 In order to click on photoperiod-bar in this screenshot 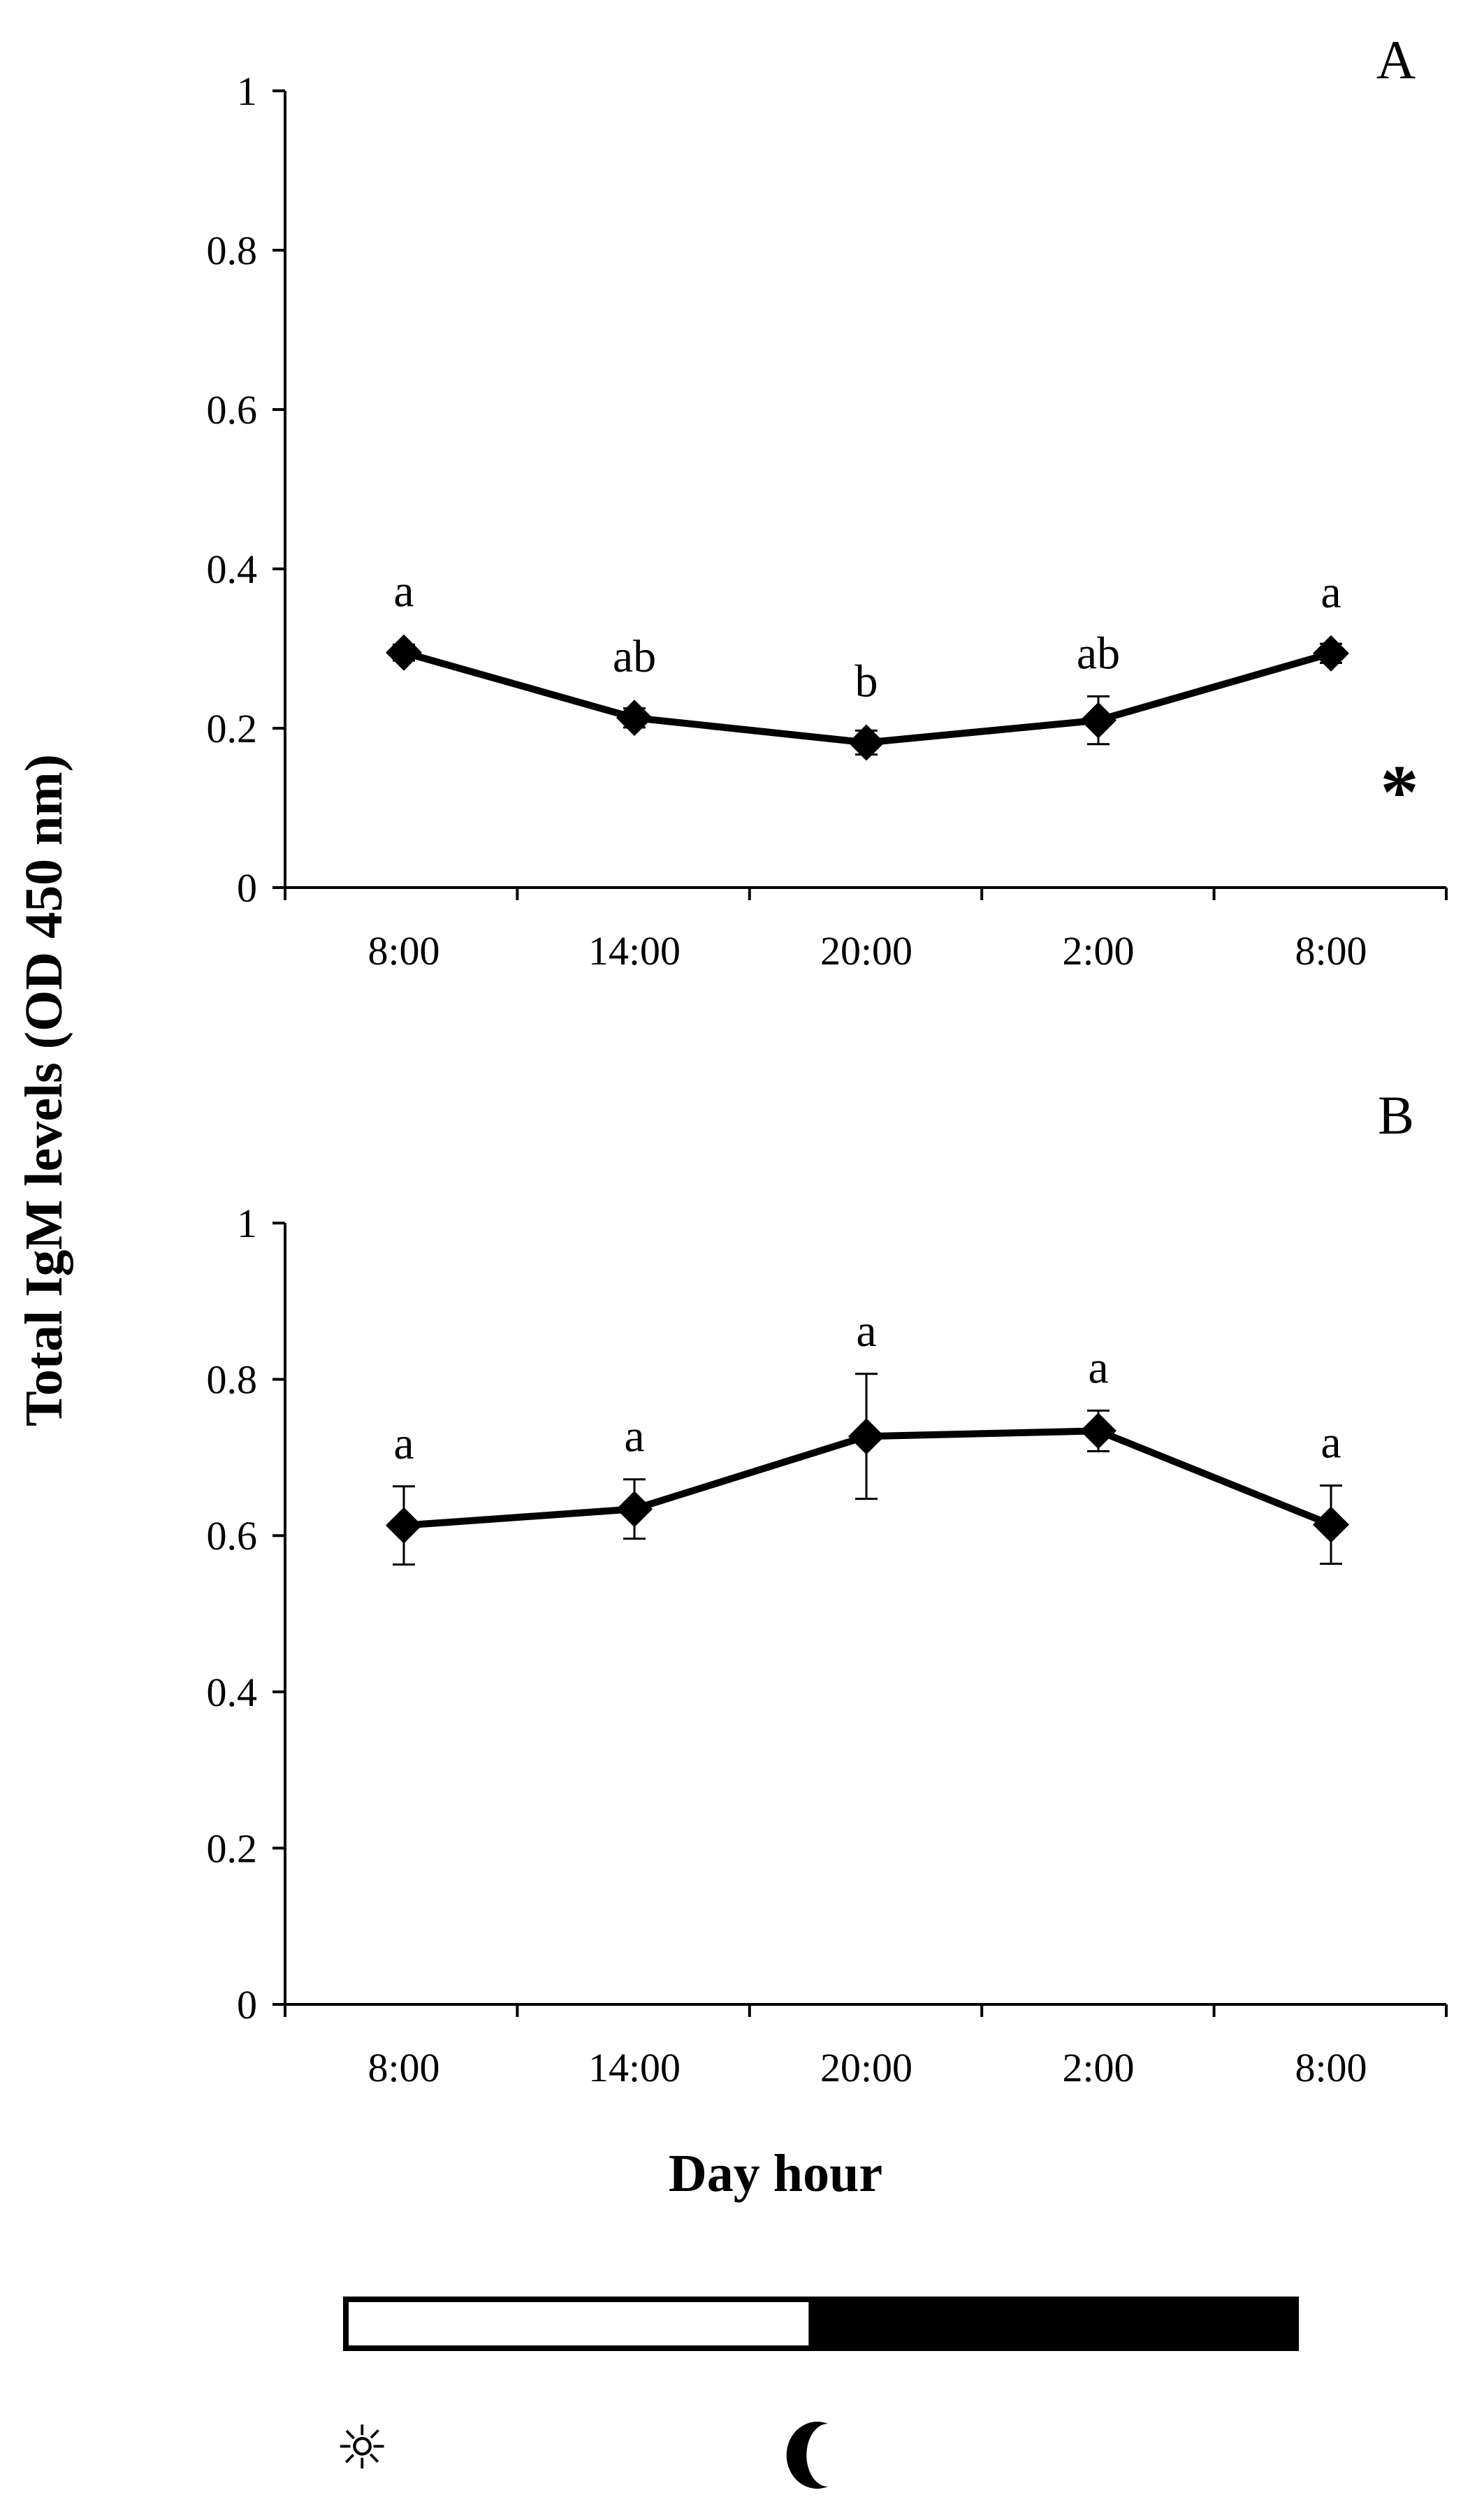, I will do `click(821, 2324)`.